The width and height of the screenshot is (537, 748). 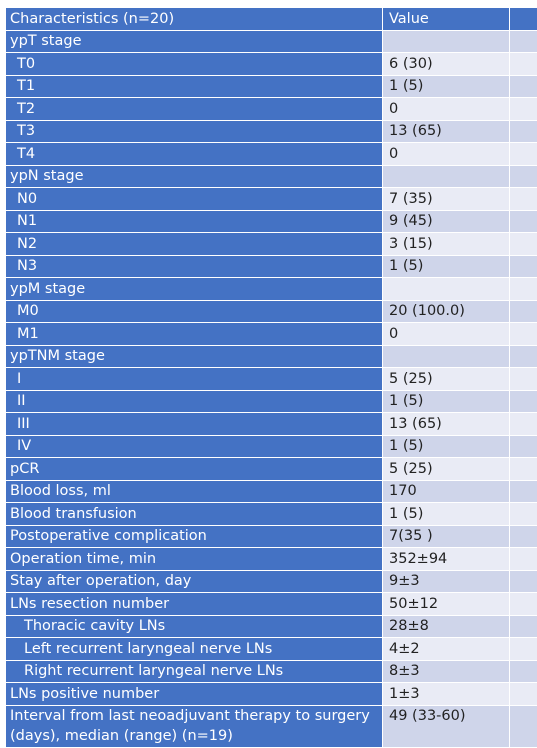 I want to click on row-label: ypTNM stage, so click(x=194, y=356).